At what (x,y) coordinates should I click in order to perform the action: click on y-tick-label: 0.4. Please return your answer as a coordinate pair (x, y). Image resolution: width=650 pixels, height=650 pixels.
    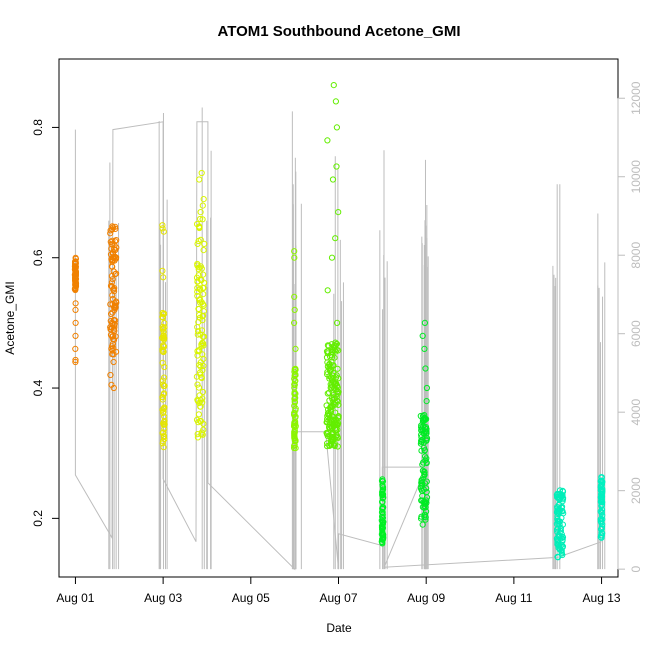
    Looking at the image, I should click on (38, 387).